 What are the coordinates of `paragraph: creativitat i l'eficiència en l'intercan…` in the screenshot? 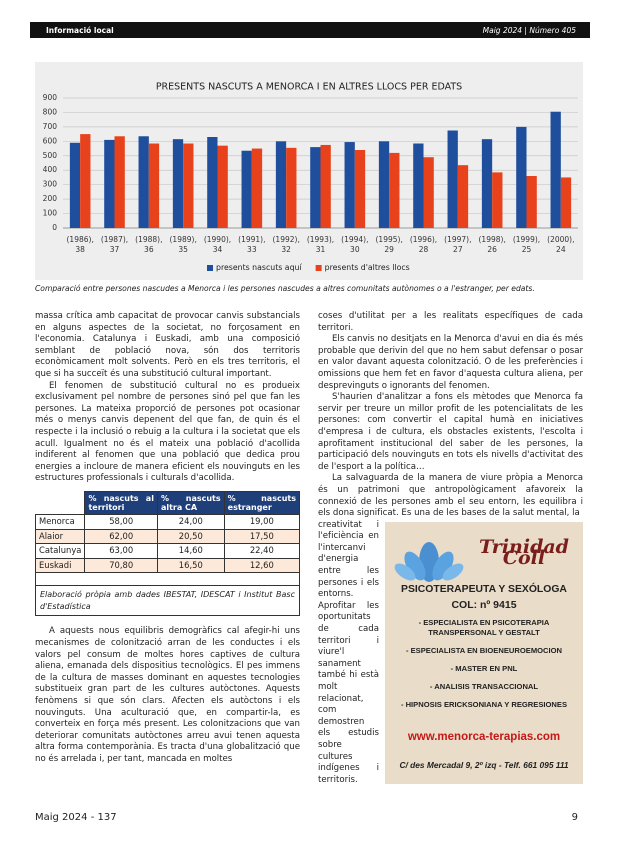 It's located at (348, 652).